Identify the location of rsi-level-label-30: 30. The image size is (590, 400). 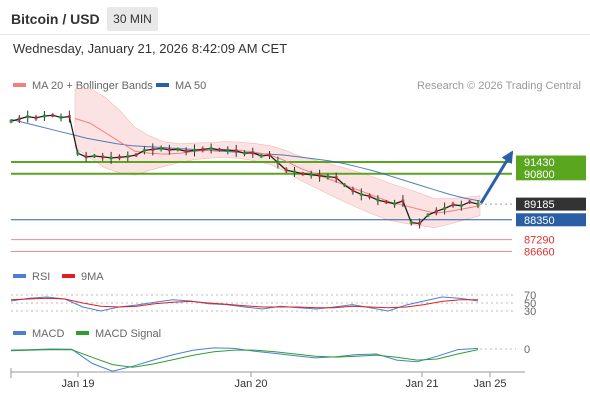
(530, 312).